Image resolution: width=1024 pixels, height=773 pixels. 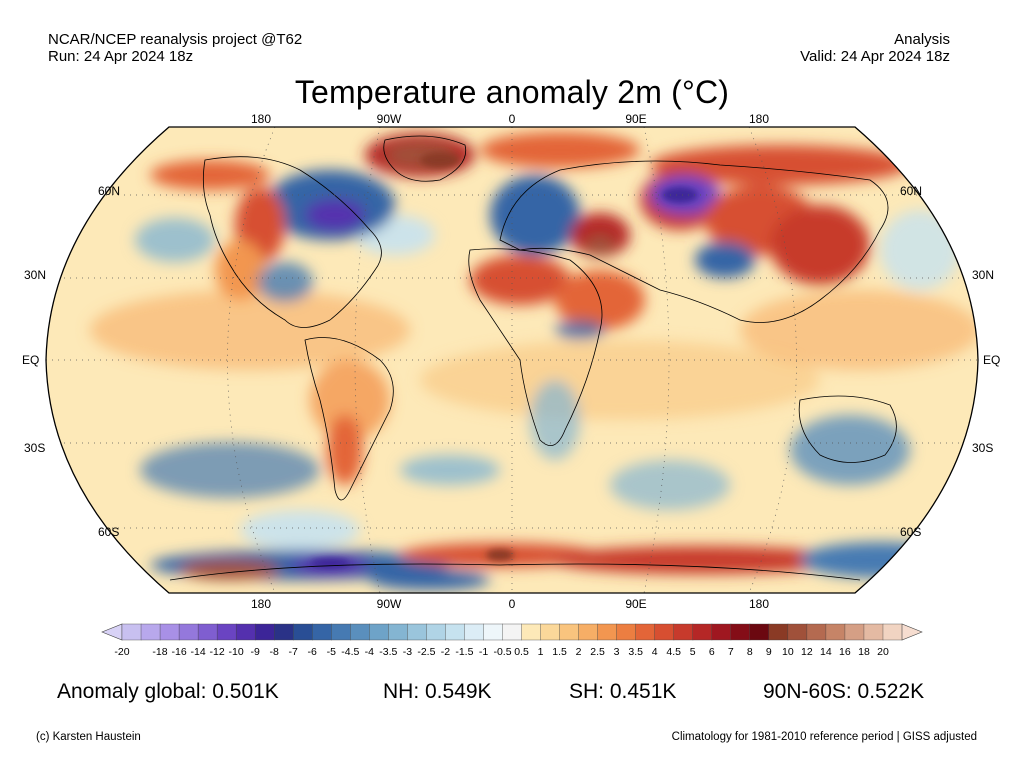 What do you see at coordinates (673, 652) in the screenshot?
I see `colorbar-tick-label: 4.5` at bounding box center [673, 652].